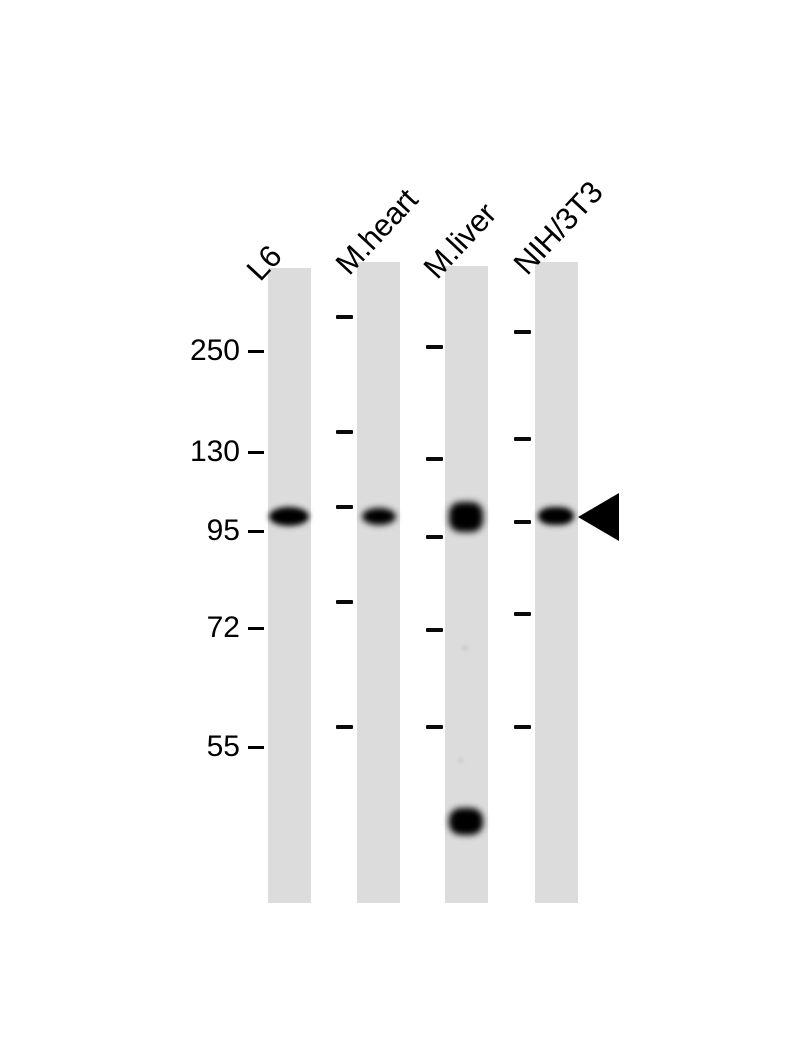 Image resolution: width=800 pixels, height=1046 pixels. What do you see at coordinates (556, 582) in the screenshot?
I see `lane-nih-3t3` at bounding box center [556, 582].